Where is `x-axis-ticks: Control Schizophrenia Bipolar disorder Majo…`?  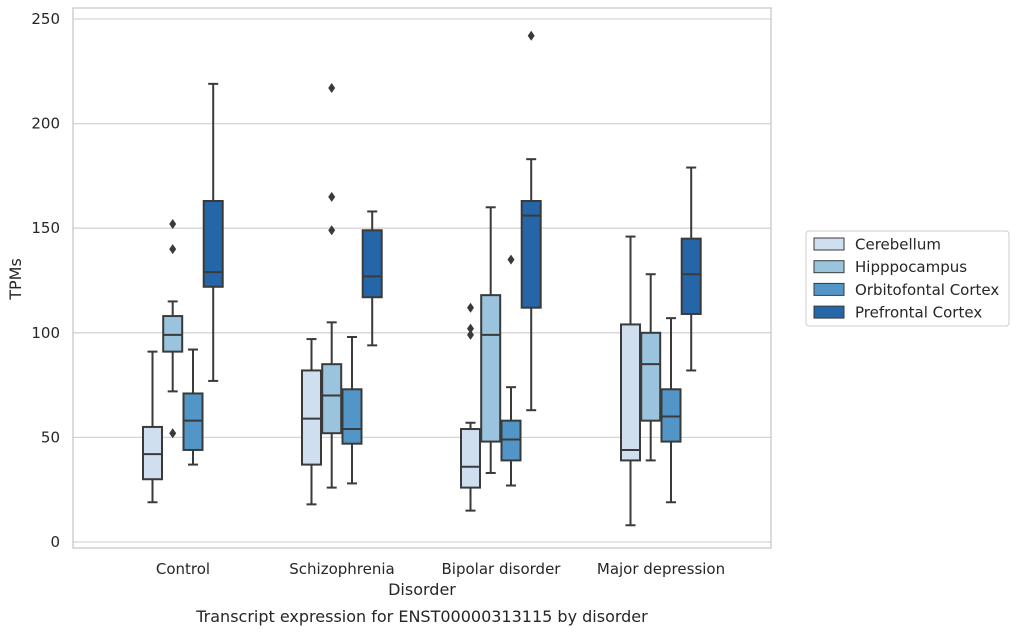
x-axis-ticks: Control Schizophrenia Bipolar disorder Majo… is located at coordinates (440, 569).